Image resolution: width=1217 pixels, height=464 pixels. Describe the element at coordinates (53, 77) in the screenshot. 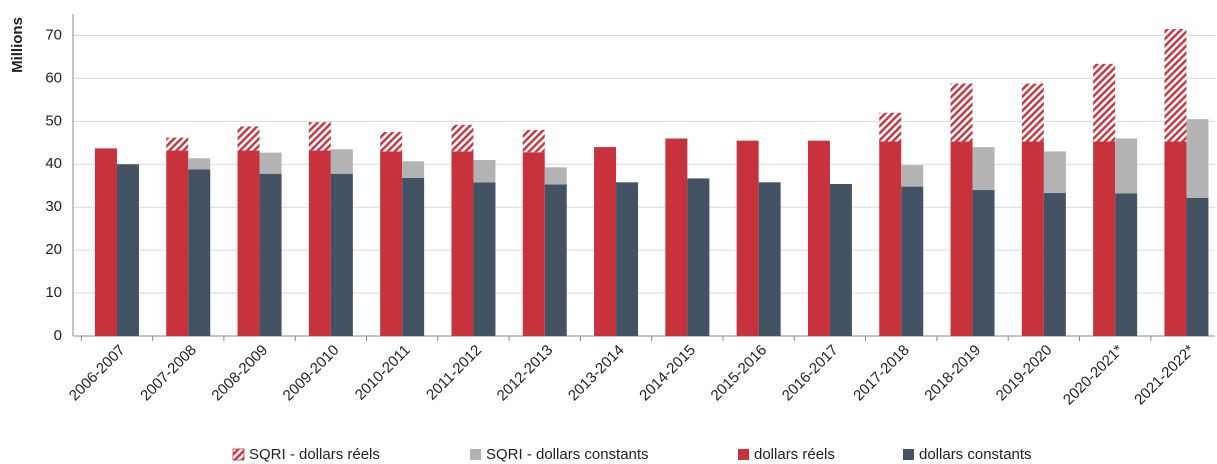

I see `y-tick-label: 60` at that location.